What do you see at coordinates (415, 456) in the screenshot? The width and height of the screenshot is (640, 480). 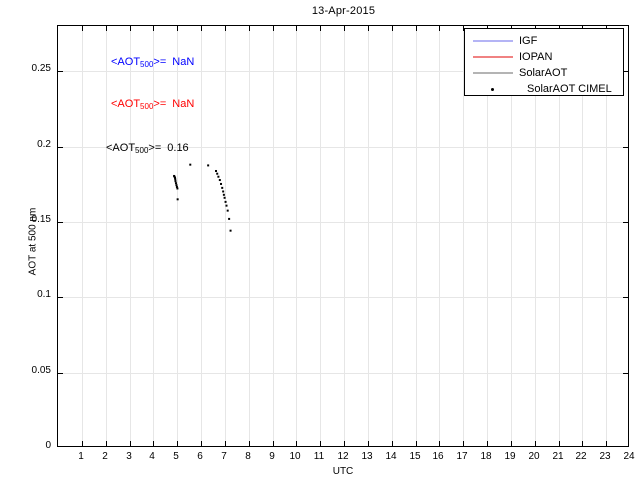 I see `x-tick-label: 15` at bounding box center [415, 456].